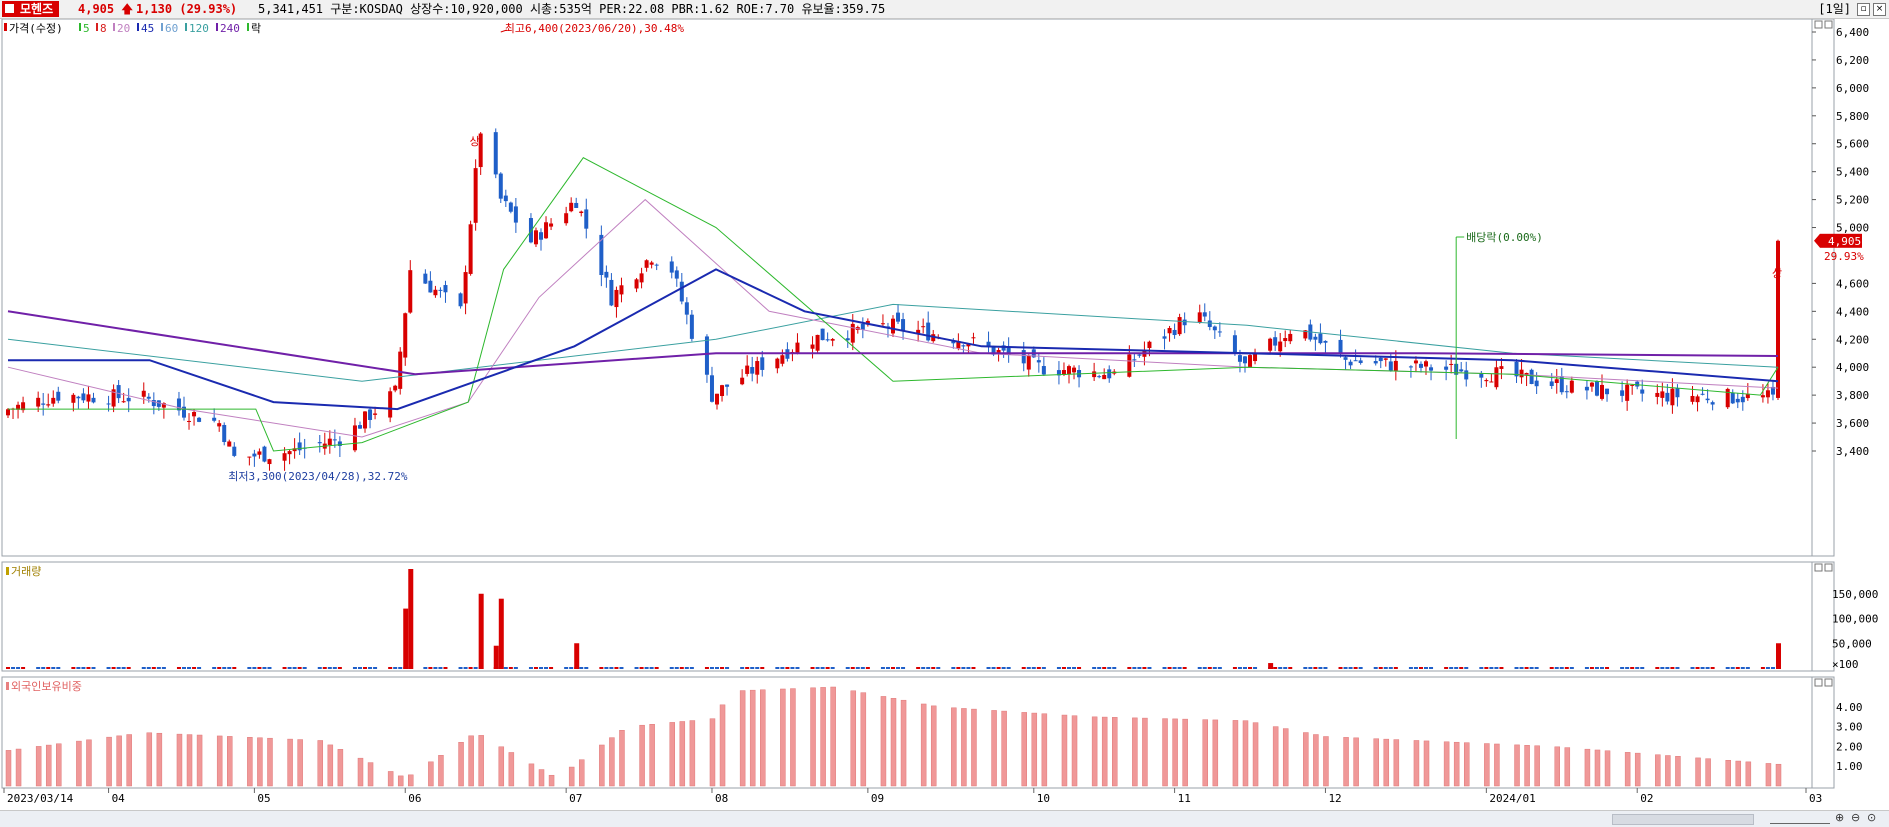  What do you see at coordinates (256, 28) in the screenshot?
I see `legend-ex-label: 락` at bounding box center [256, 28].